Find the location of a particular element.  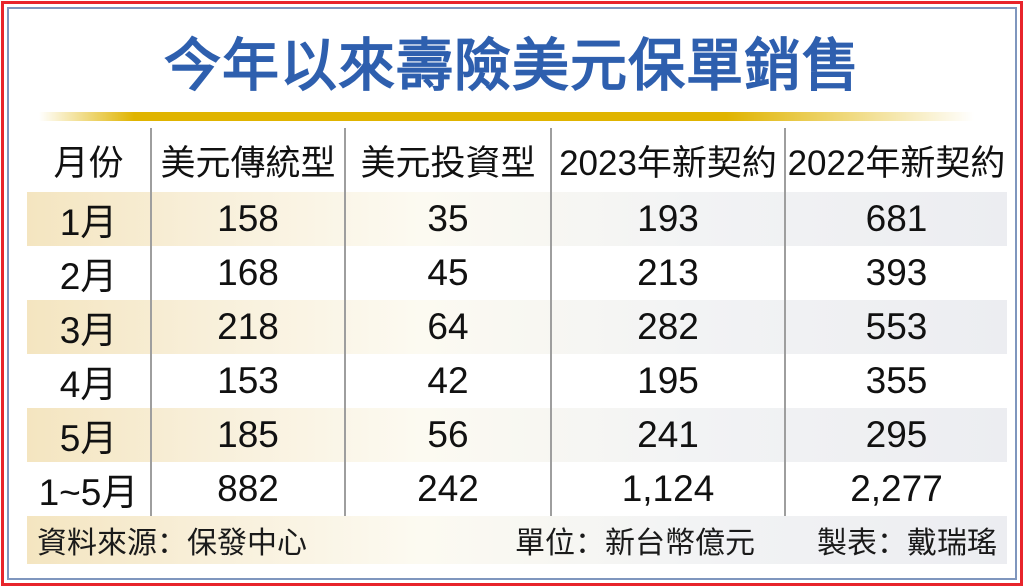

month-cell: 4月 is located at coordinates (89, 381).